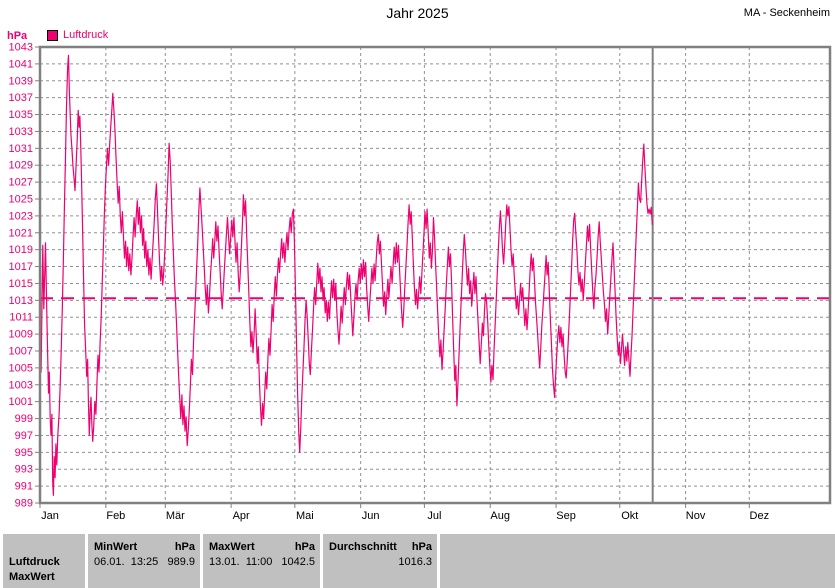  Describe the element at coordinates (21, 149) in the screenshot. I see `y-tick-label: 1031` at that location.